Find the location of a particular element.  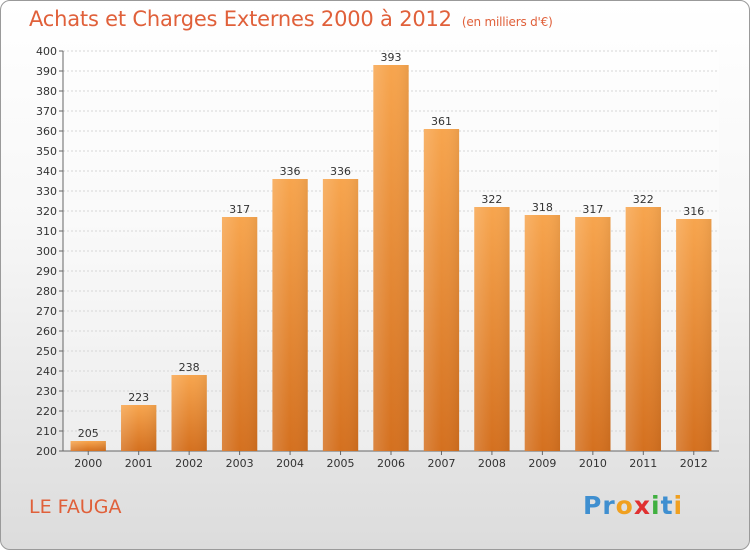

logo-letter: x is located at coordinates (642, 505).